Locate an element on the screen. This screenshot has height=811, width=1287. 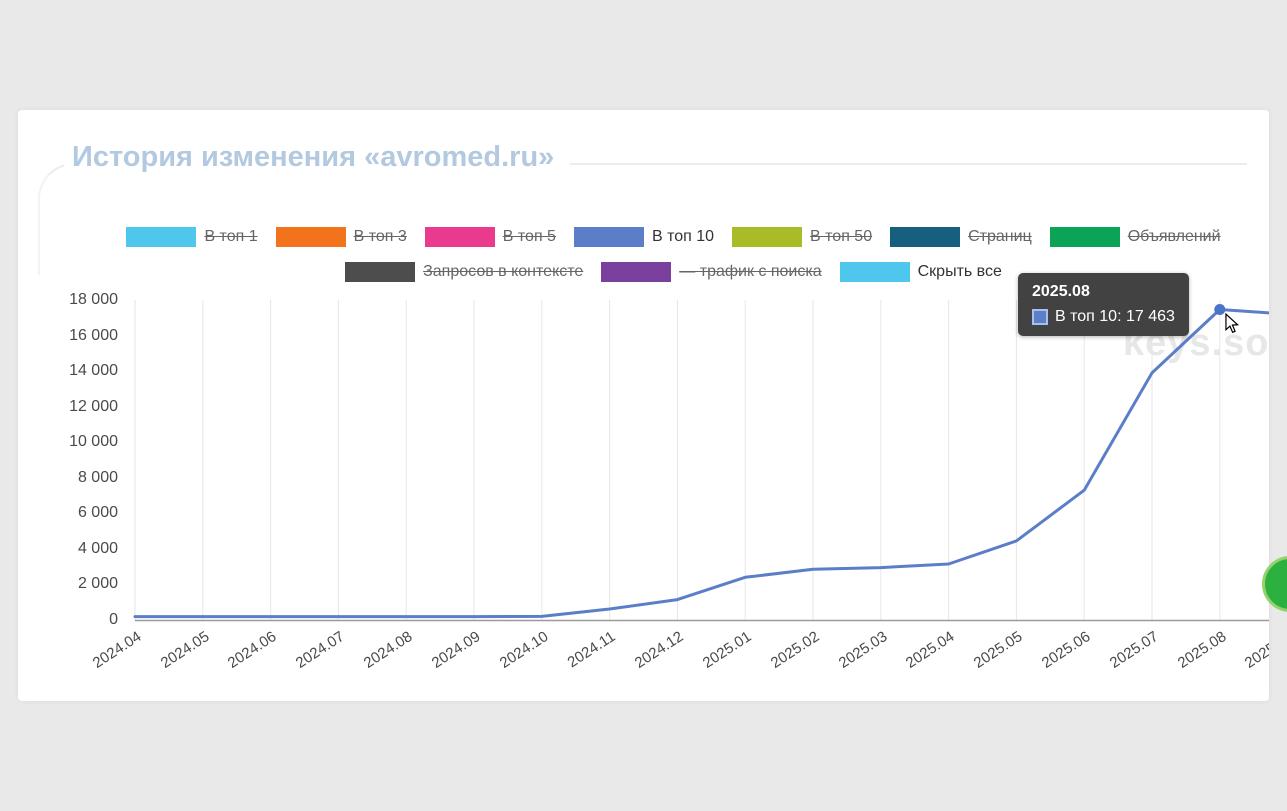
legend-item-1: В топ 1 is located at coordinates (192, 237).